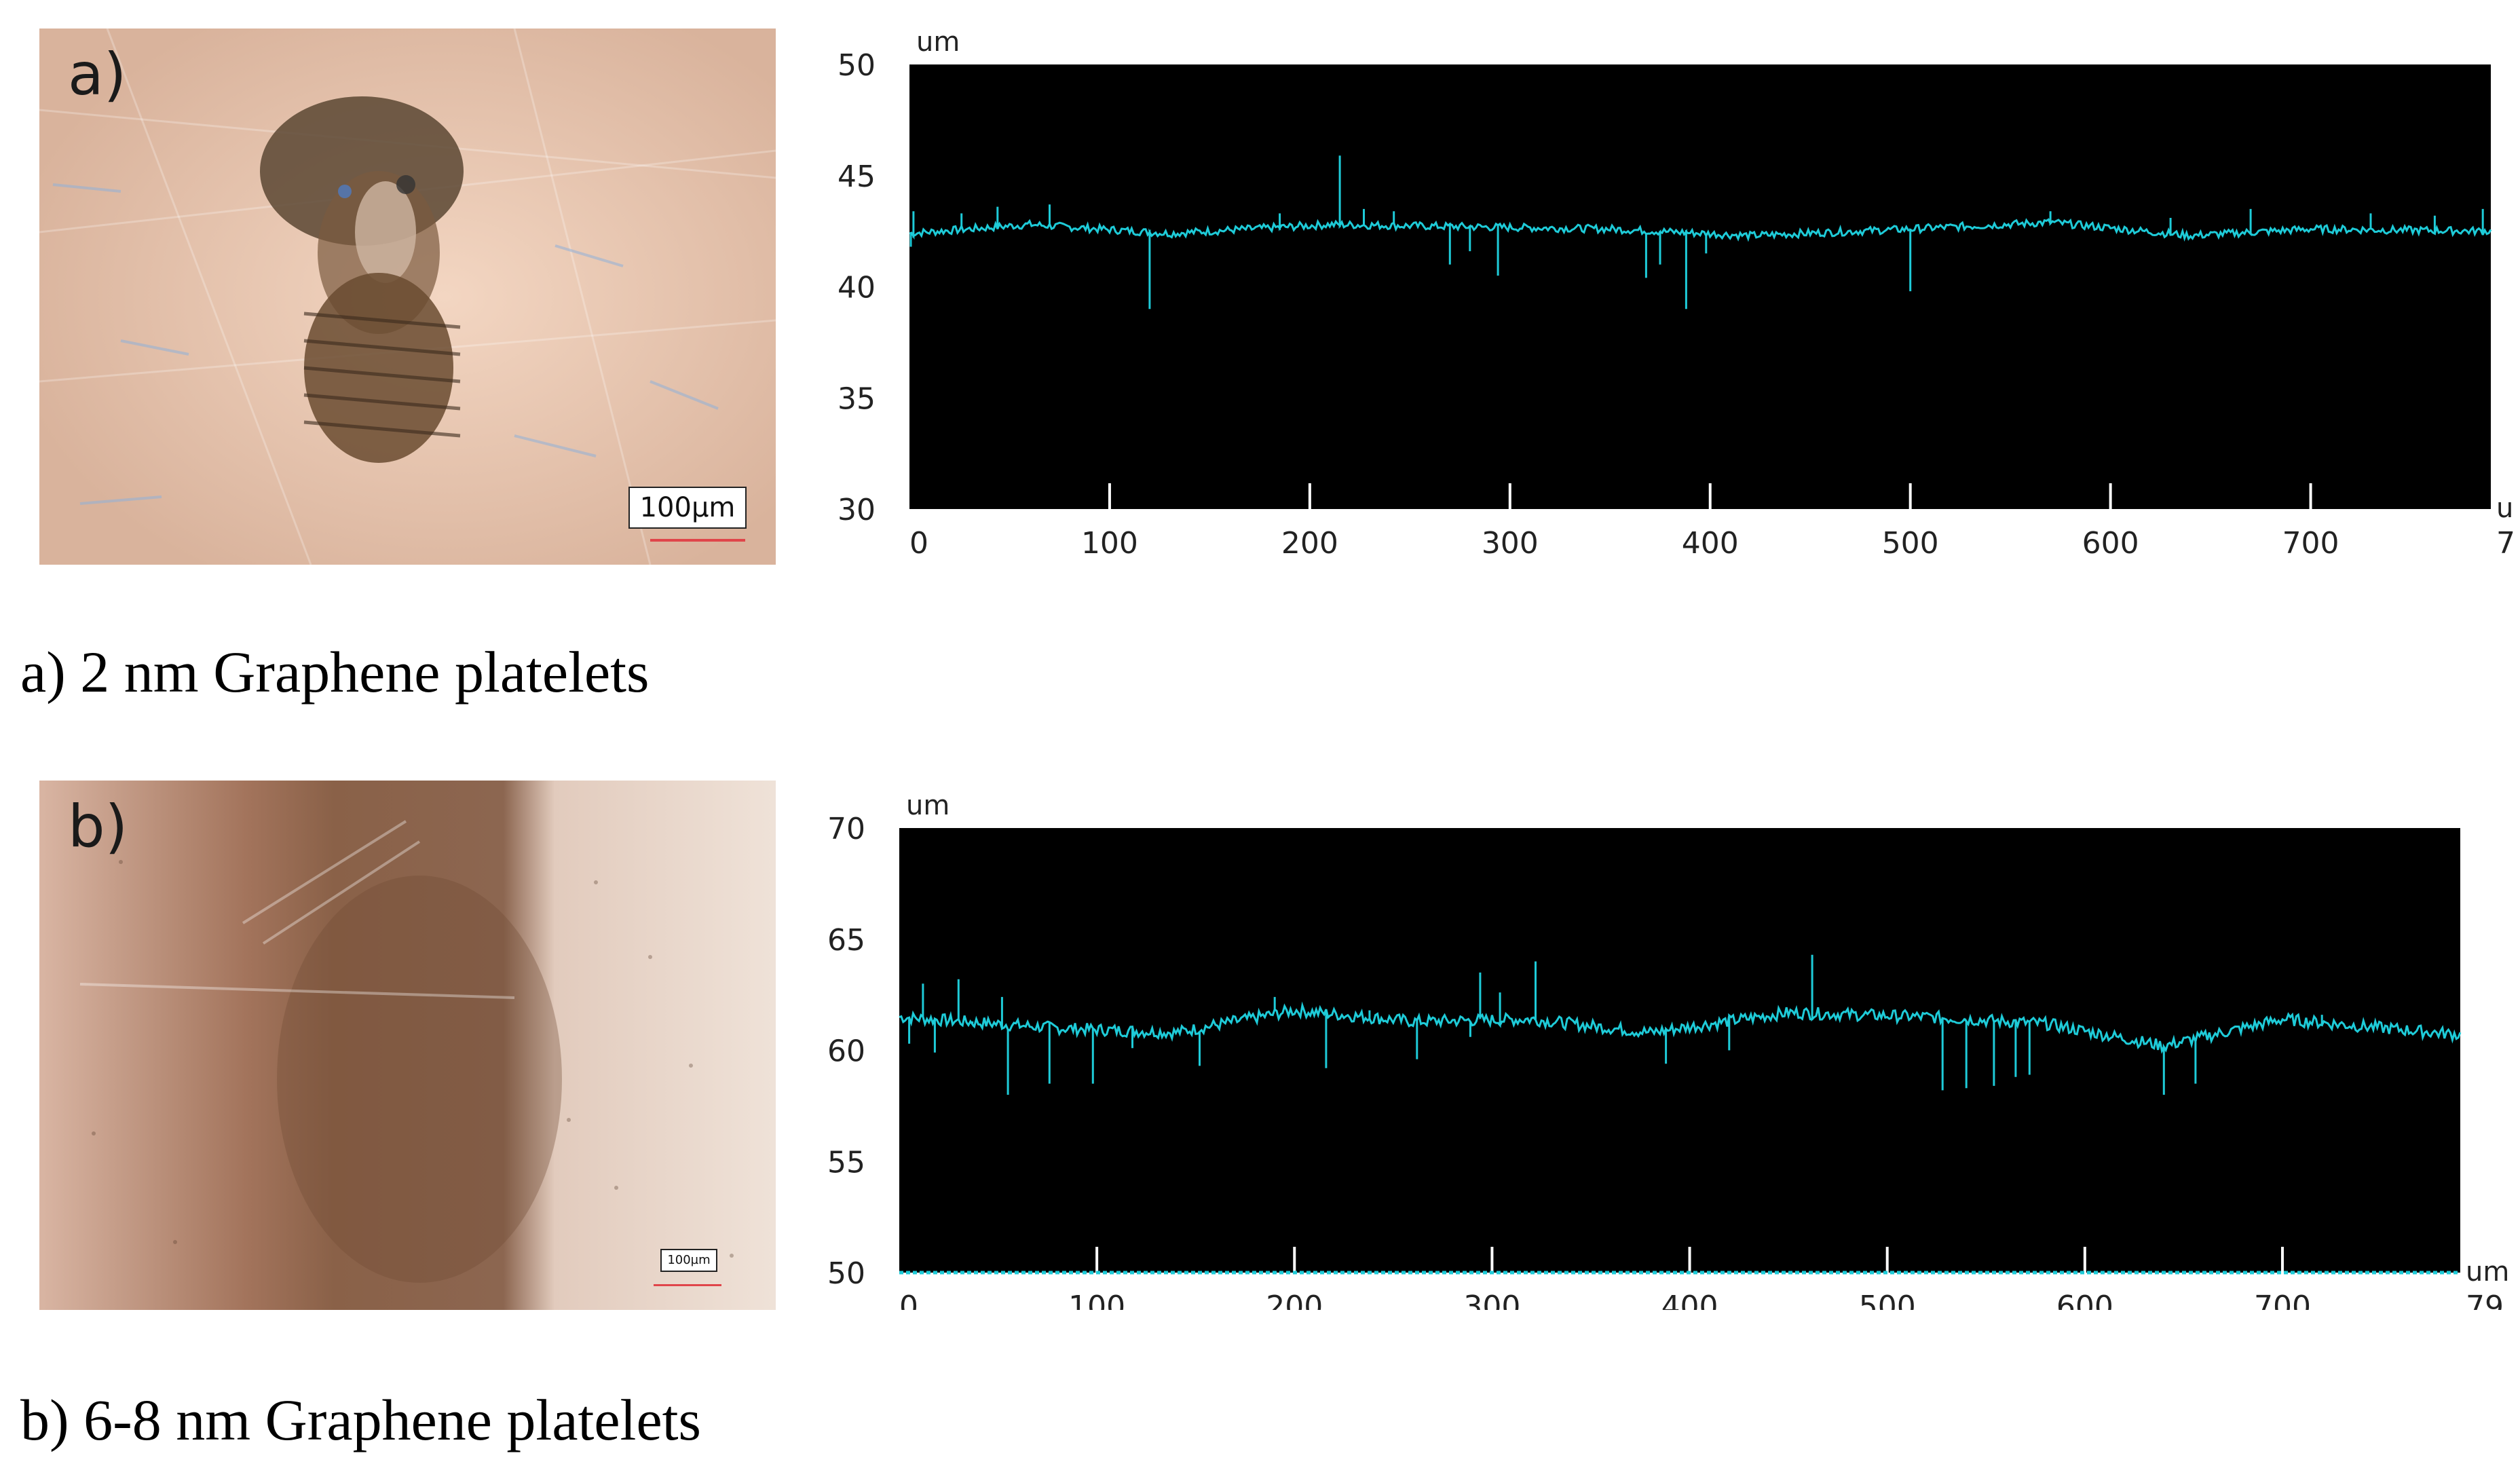  I want to click on y-tick-label: 35, so click(857, 398).